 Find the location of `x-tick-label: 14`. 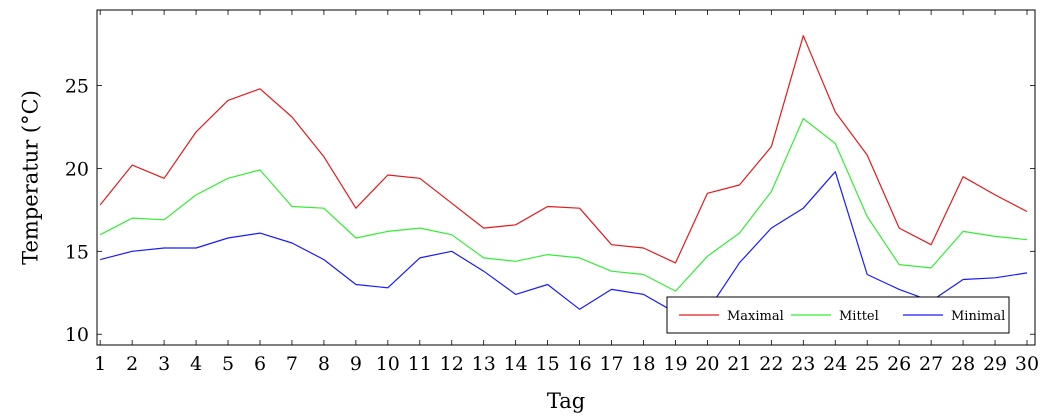

x-tick-label: 14 is located at coordinates (516, 364).